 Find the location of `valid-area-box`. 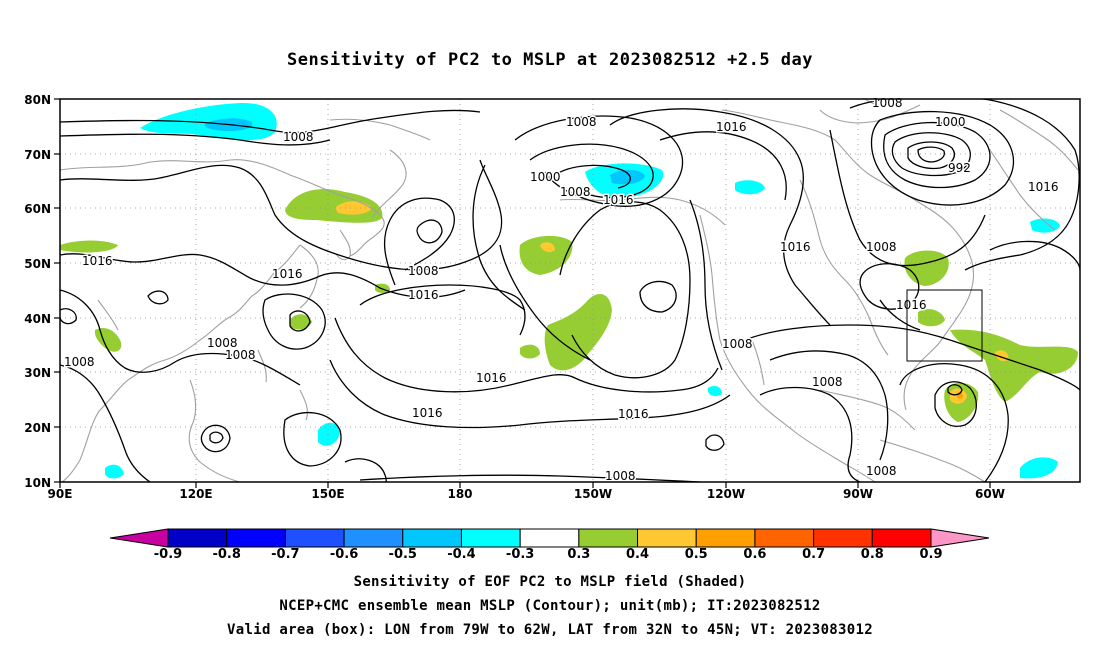

valid-area-box is located at coordinates (944, 325).